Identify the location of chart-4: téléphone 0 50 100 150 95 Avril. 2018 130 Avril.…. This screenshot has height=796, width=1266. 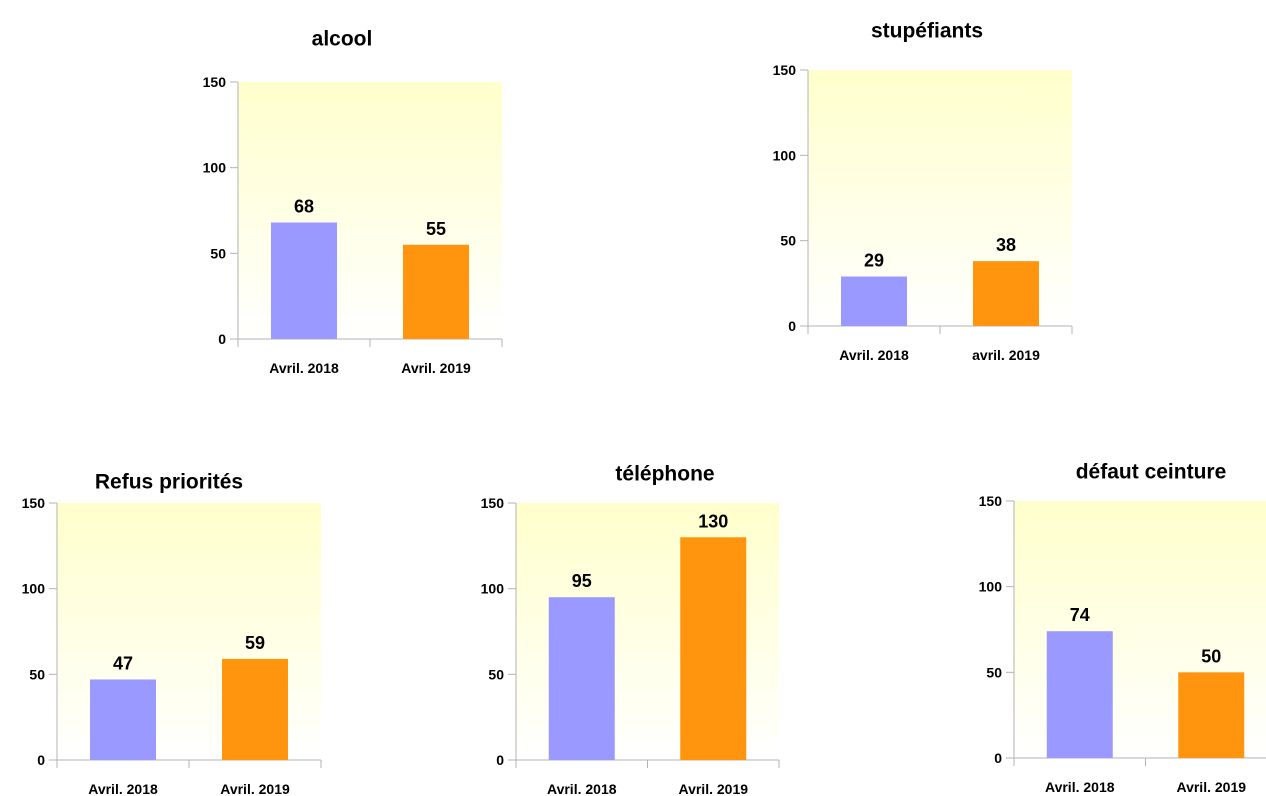
(630, 629).